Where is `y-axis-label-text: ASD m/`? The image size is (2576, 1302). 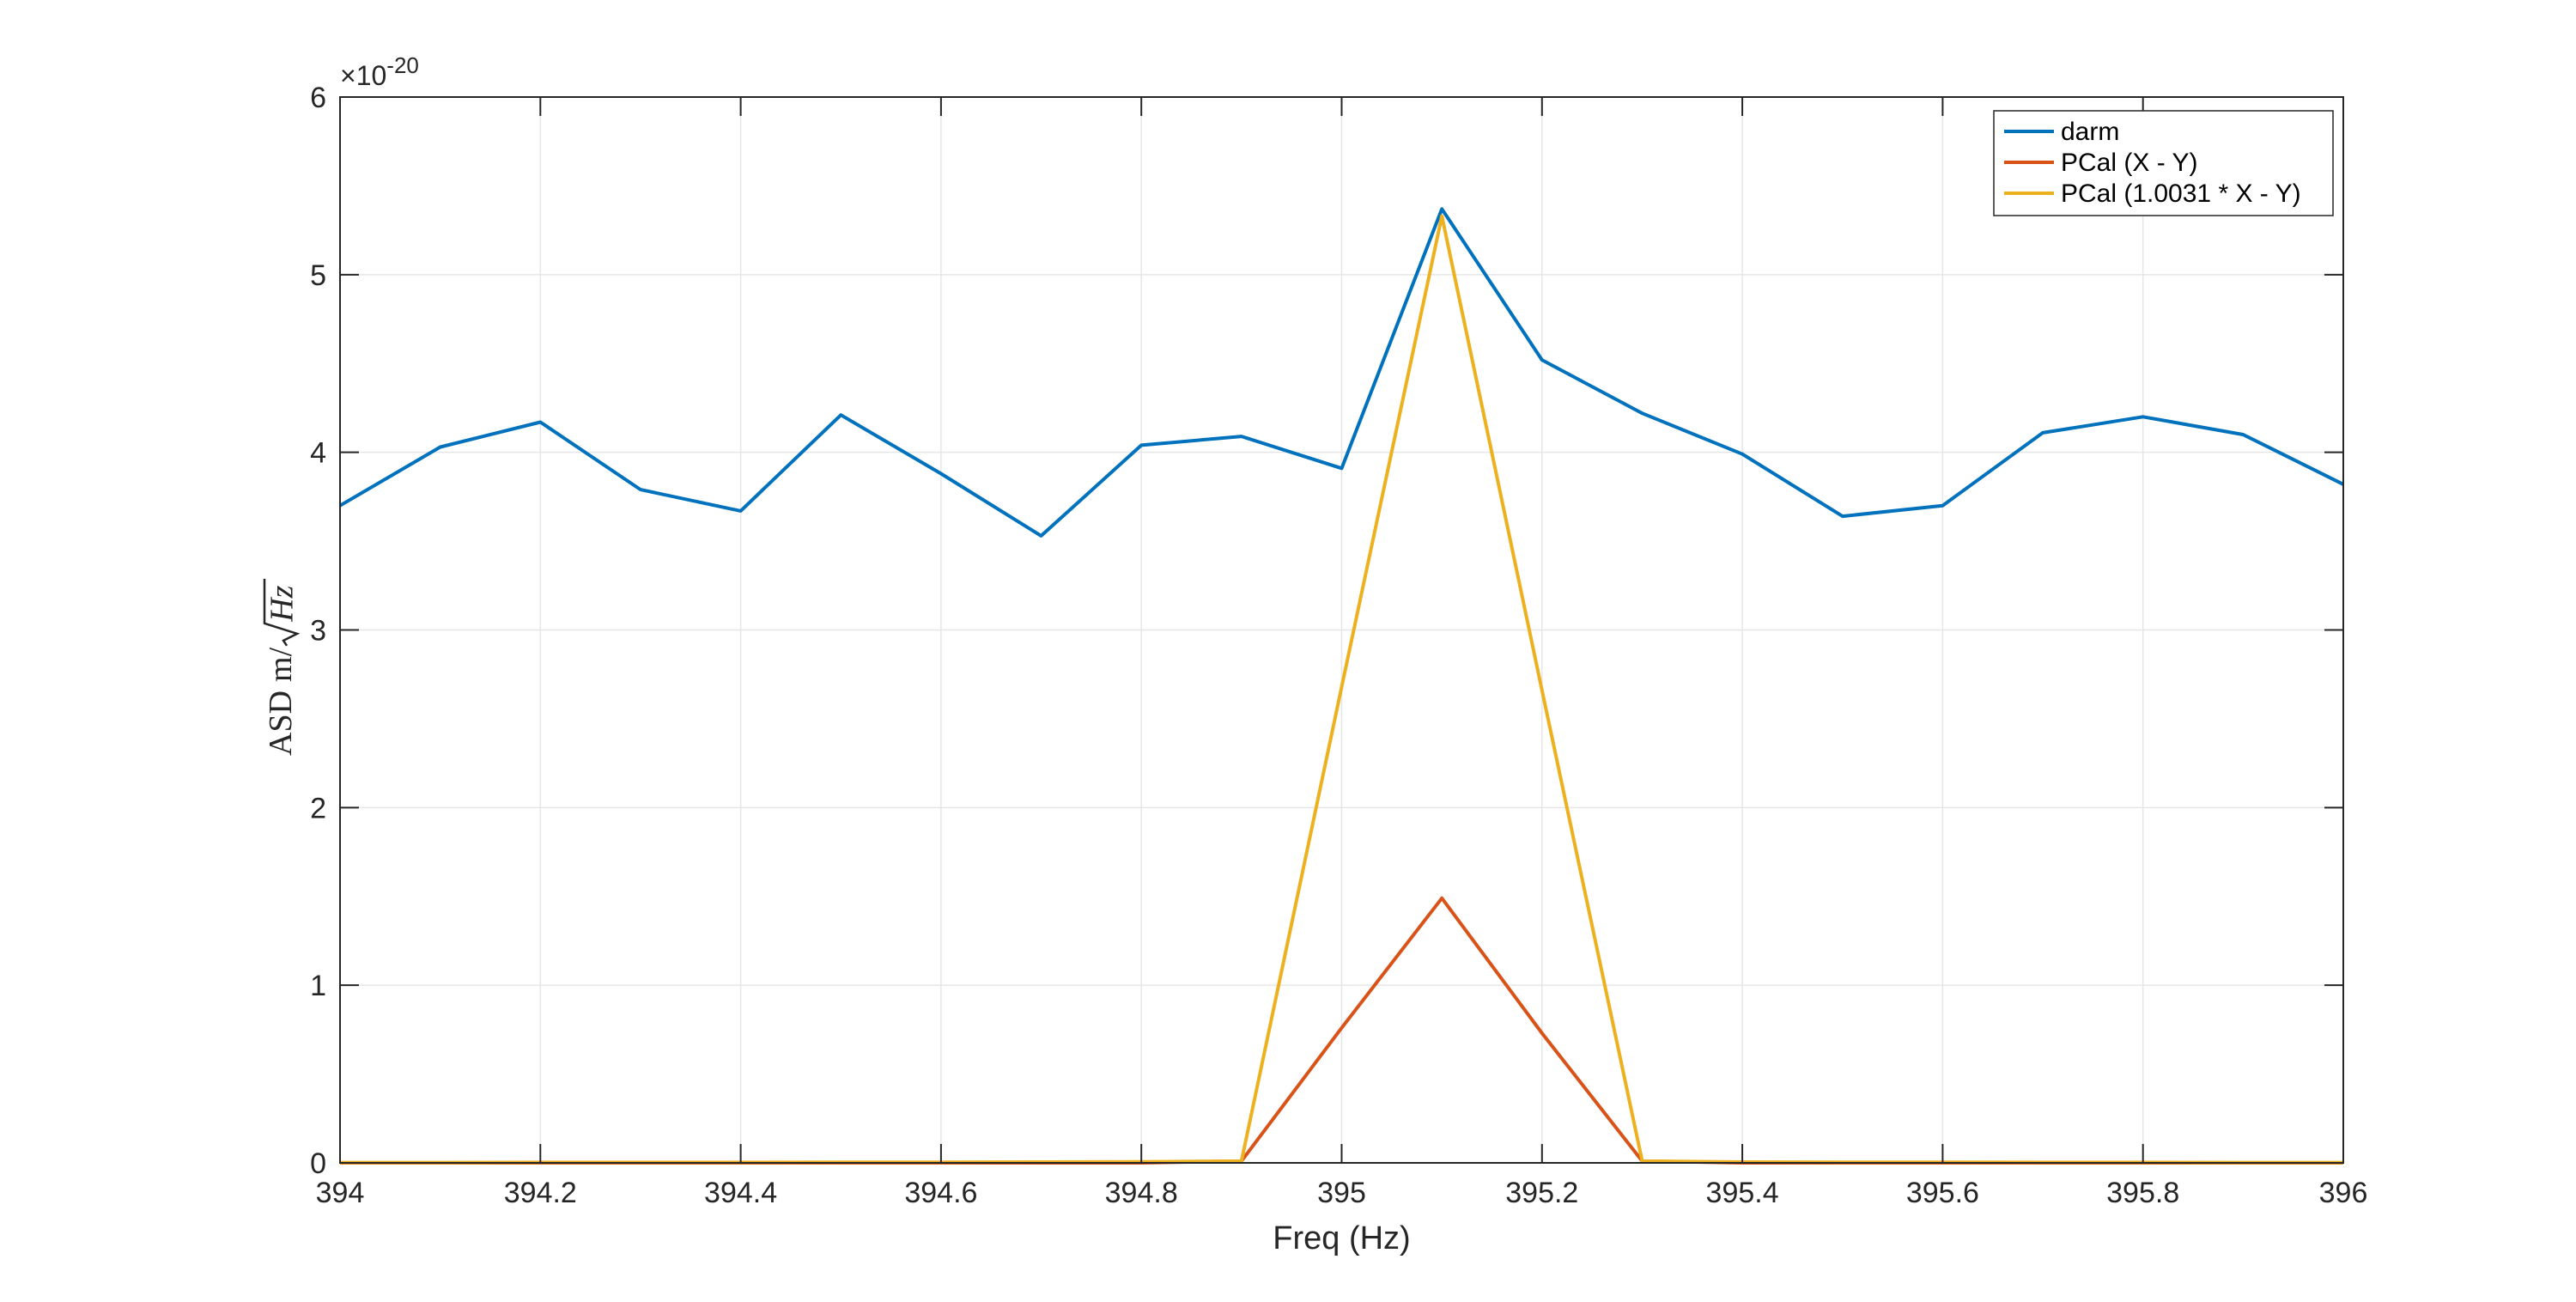
y-axis-label-text: ASD m/ is located at coordinates (281, 701).